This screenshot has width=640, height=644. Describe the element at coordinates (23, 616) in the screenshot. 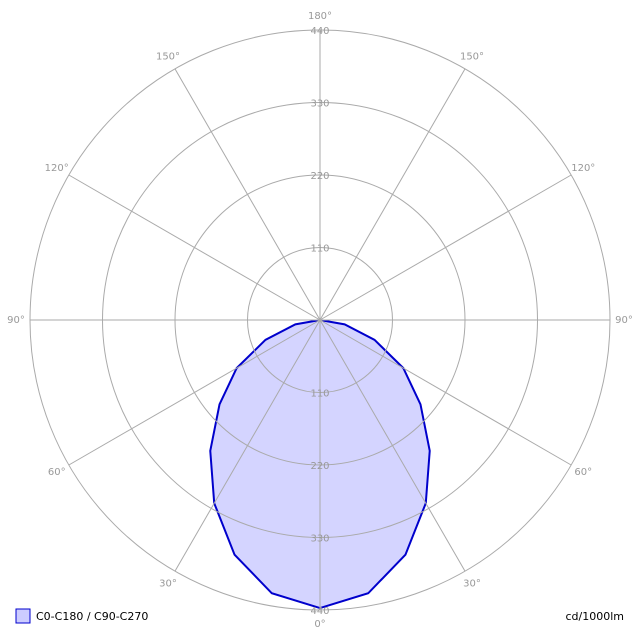

I see `legend-swatch` at that location.